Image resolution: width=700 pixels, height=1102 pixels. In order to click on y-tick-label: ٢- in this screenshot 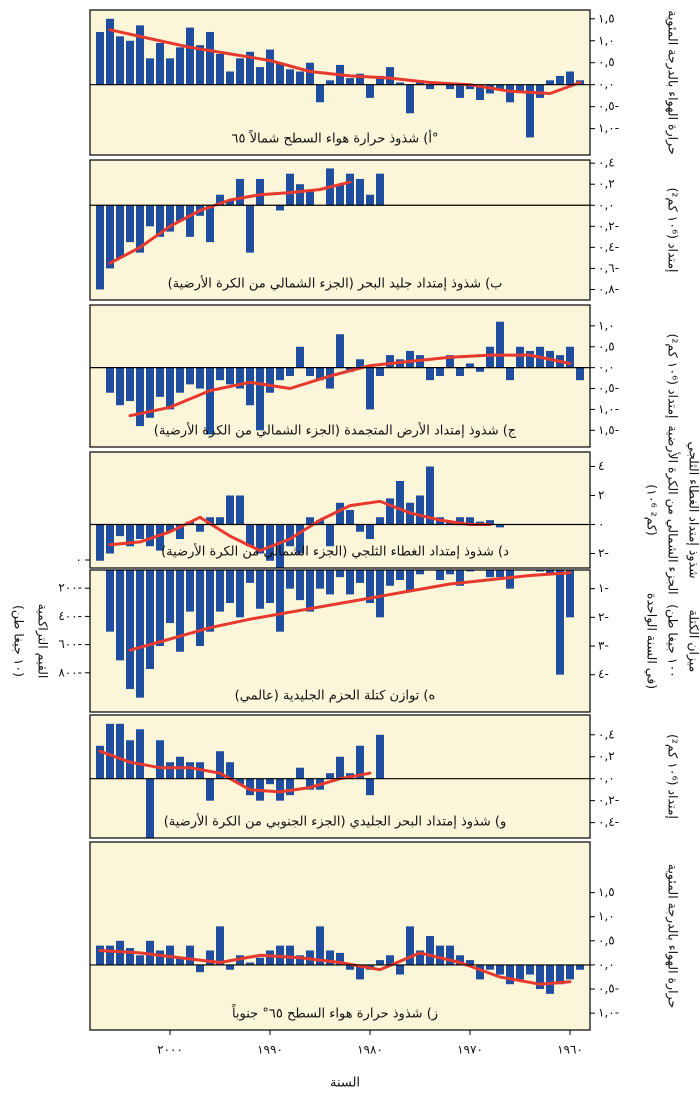, I will do `click(603, 553)`.